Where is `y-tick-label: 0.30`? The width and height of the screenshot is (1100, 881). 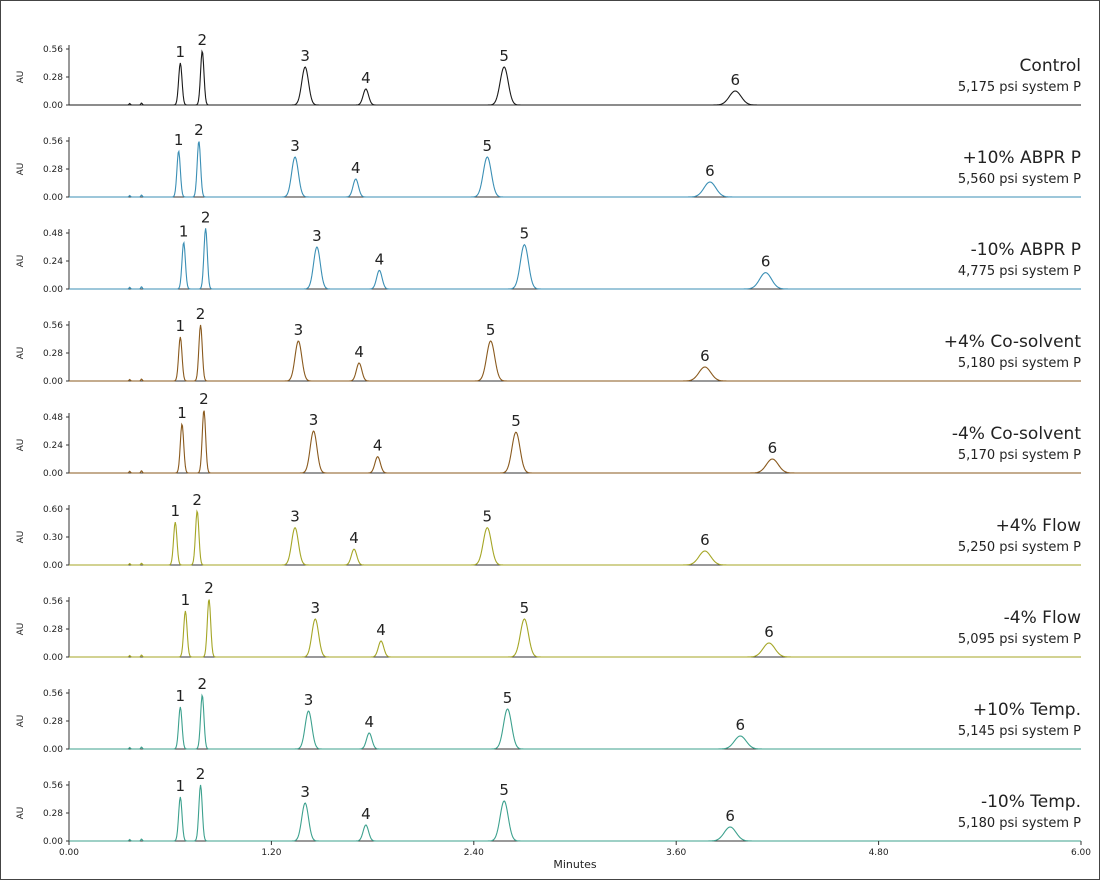
y-tick-label: 0.30 is located at coordinates (53, 538).